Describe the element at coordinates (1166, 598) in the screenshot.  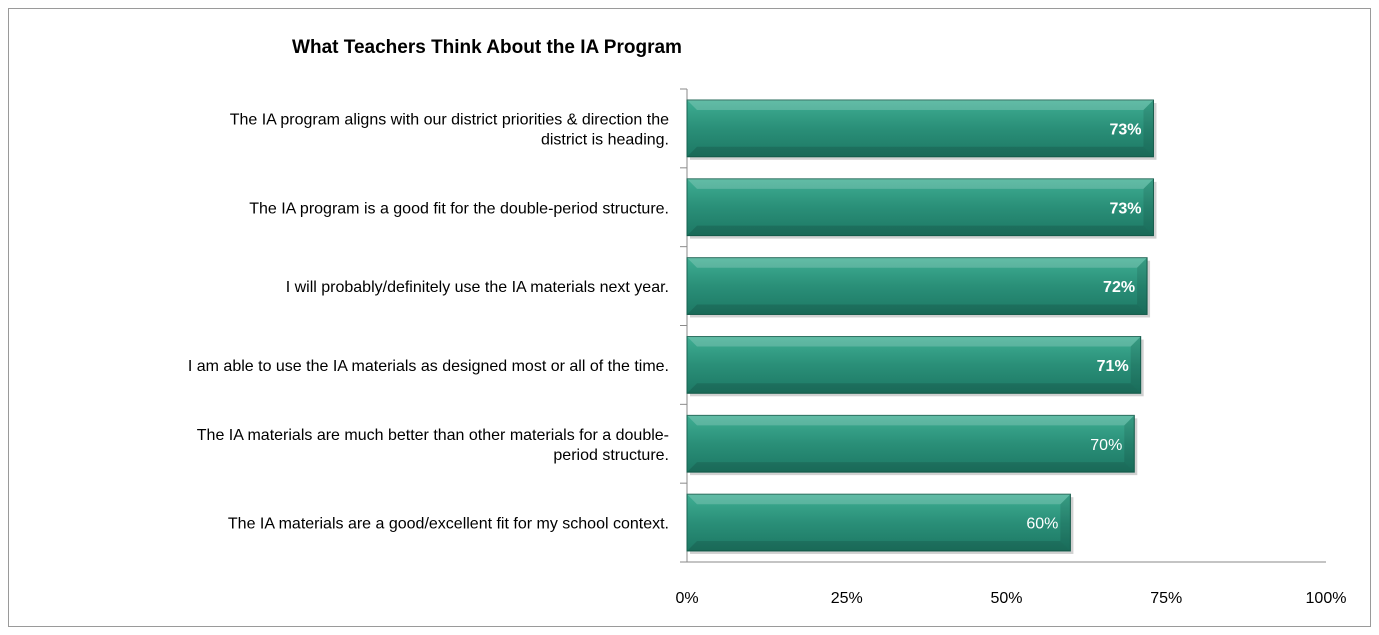
I see `x-tick-label: 75%` at that location.